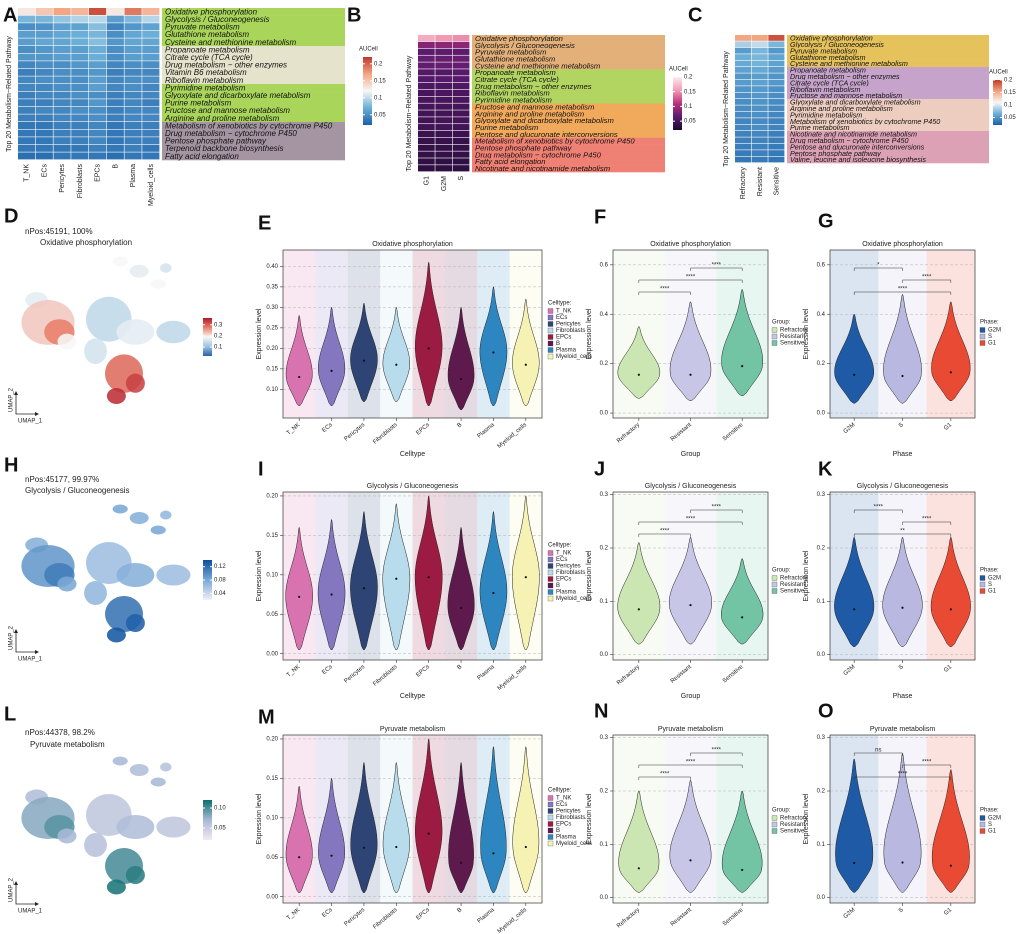  I want to click on colorbar-tick-label: 0.15, so click(380, 81).